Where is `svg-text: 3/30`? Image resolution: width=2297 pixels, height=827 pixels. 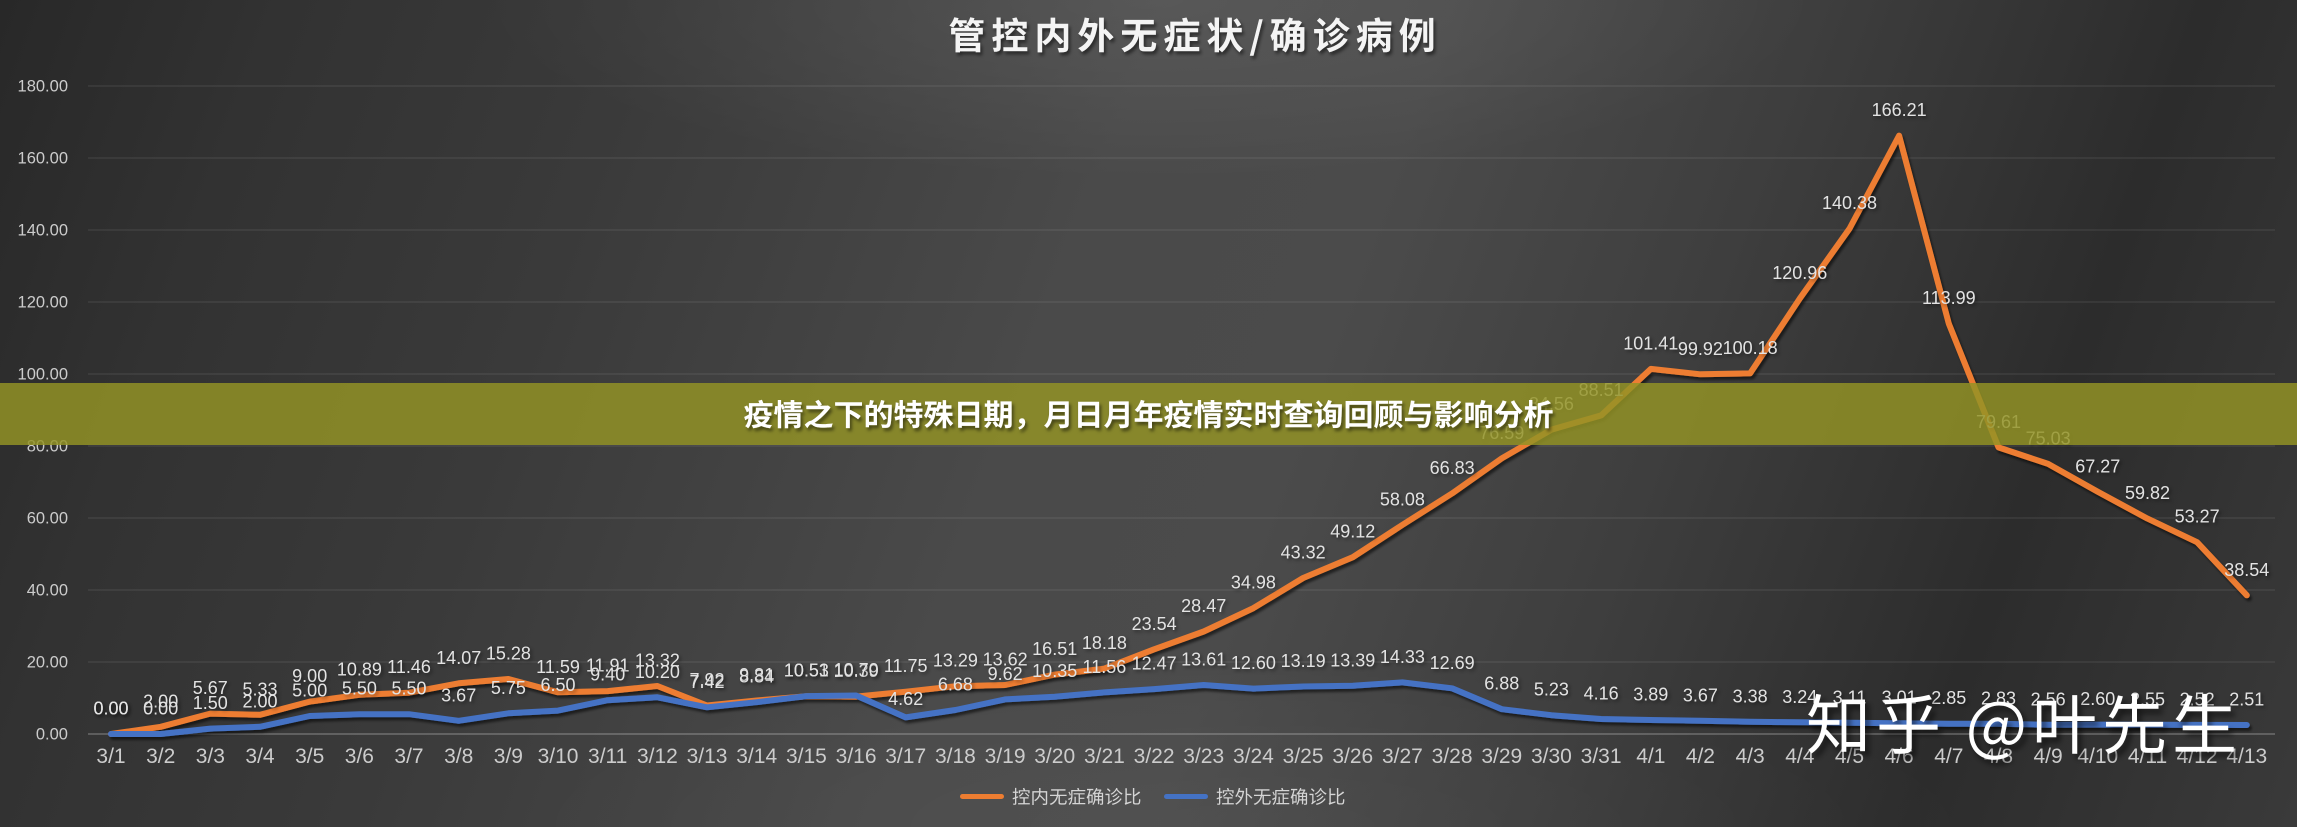
svg-text: 3/30 is located at coordinates (1551, 756).